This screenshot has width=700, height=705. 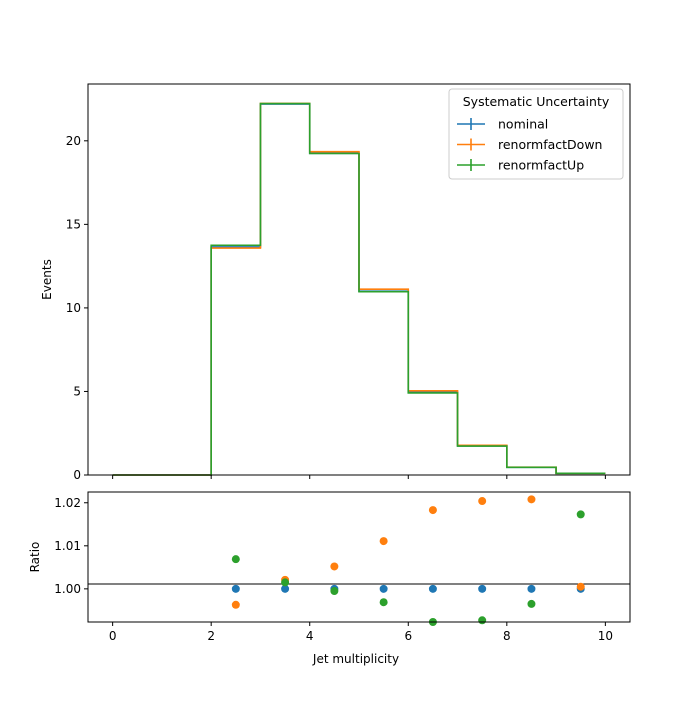 What do you see at coordinates (35, 557) in the screenshot?
I see `ratio-y-axis-label: Ratio` at bounding box center [35, 557].